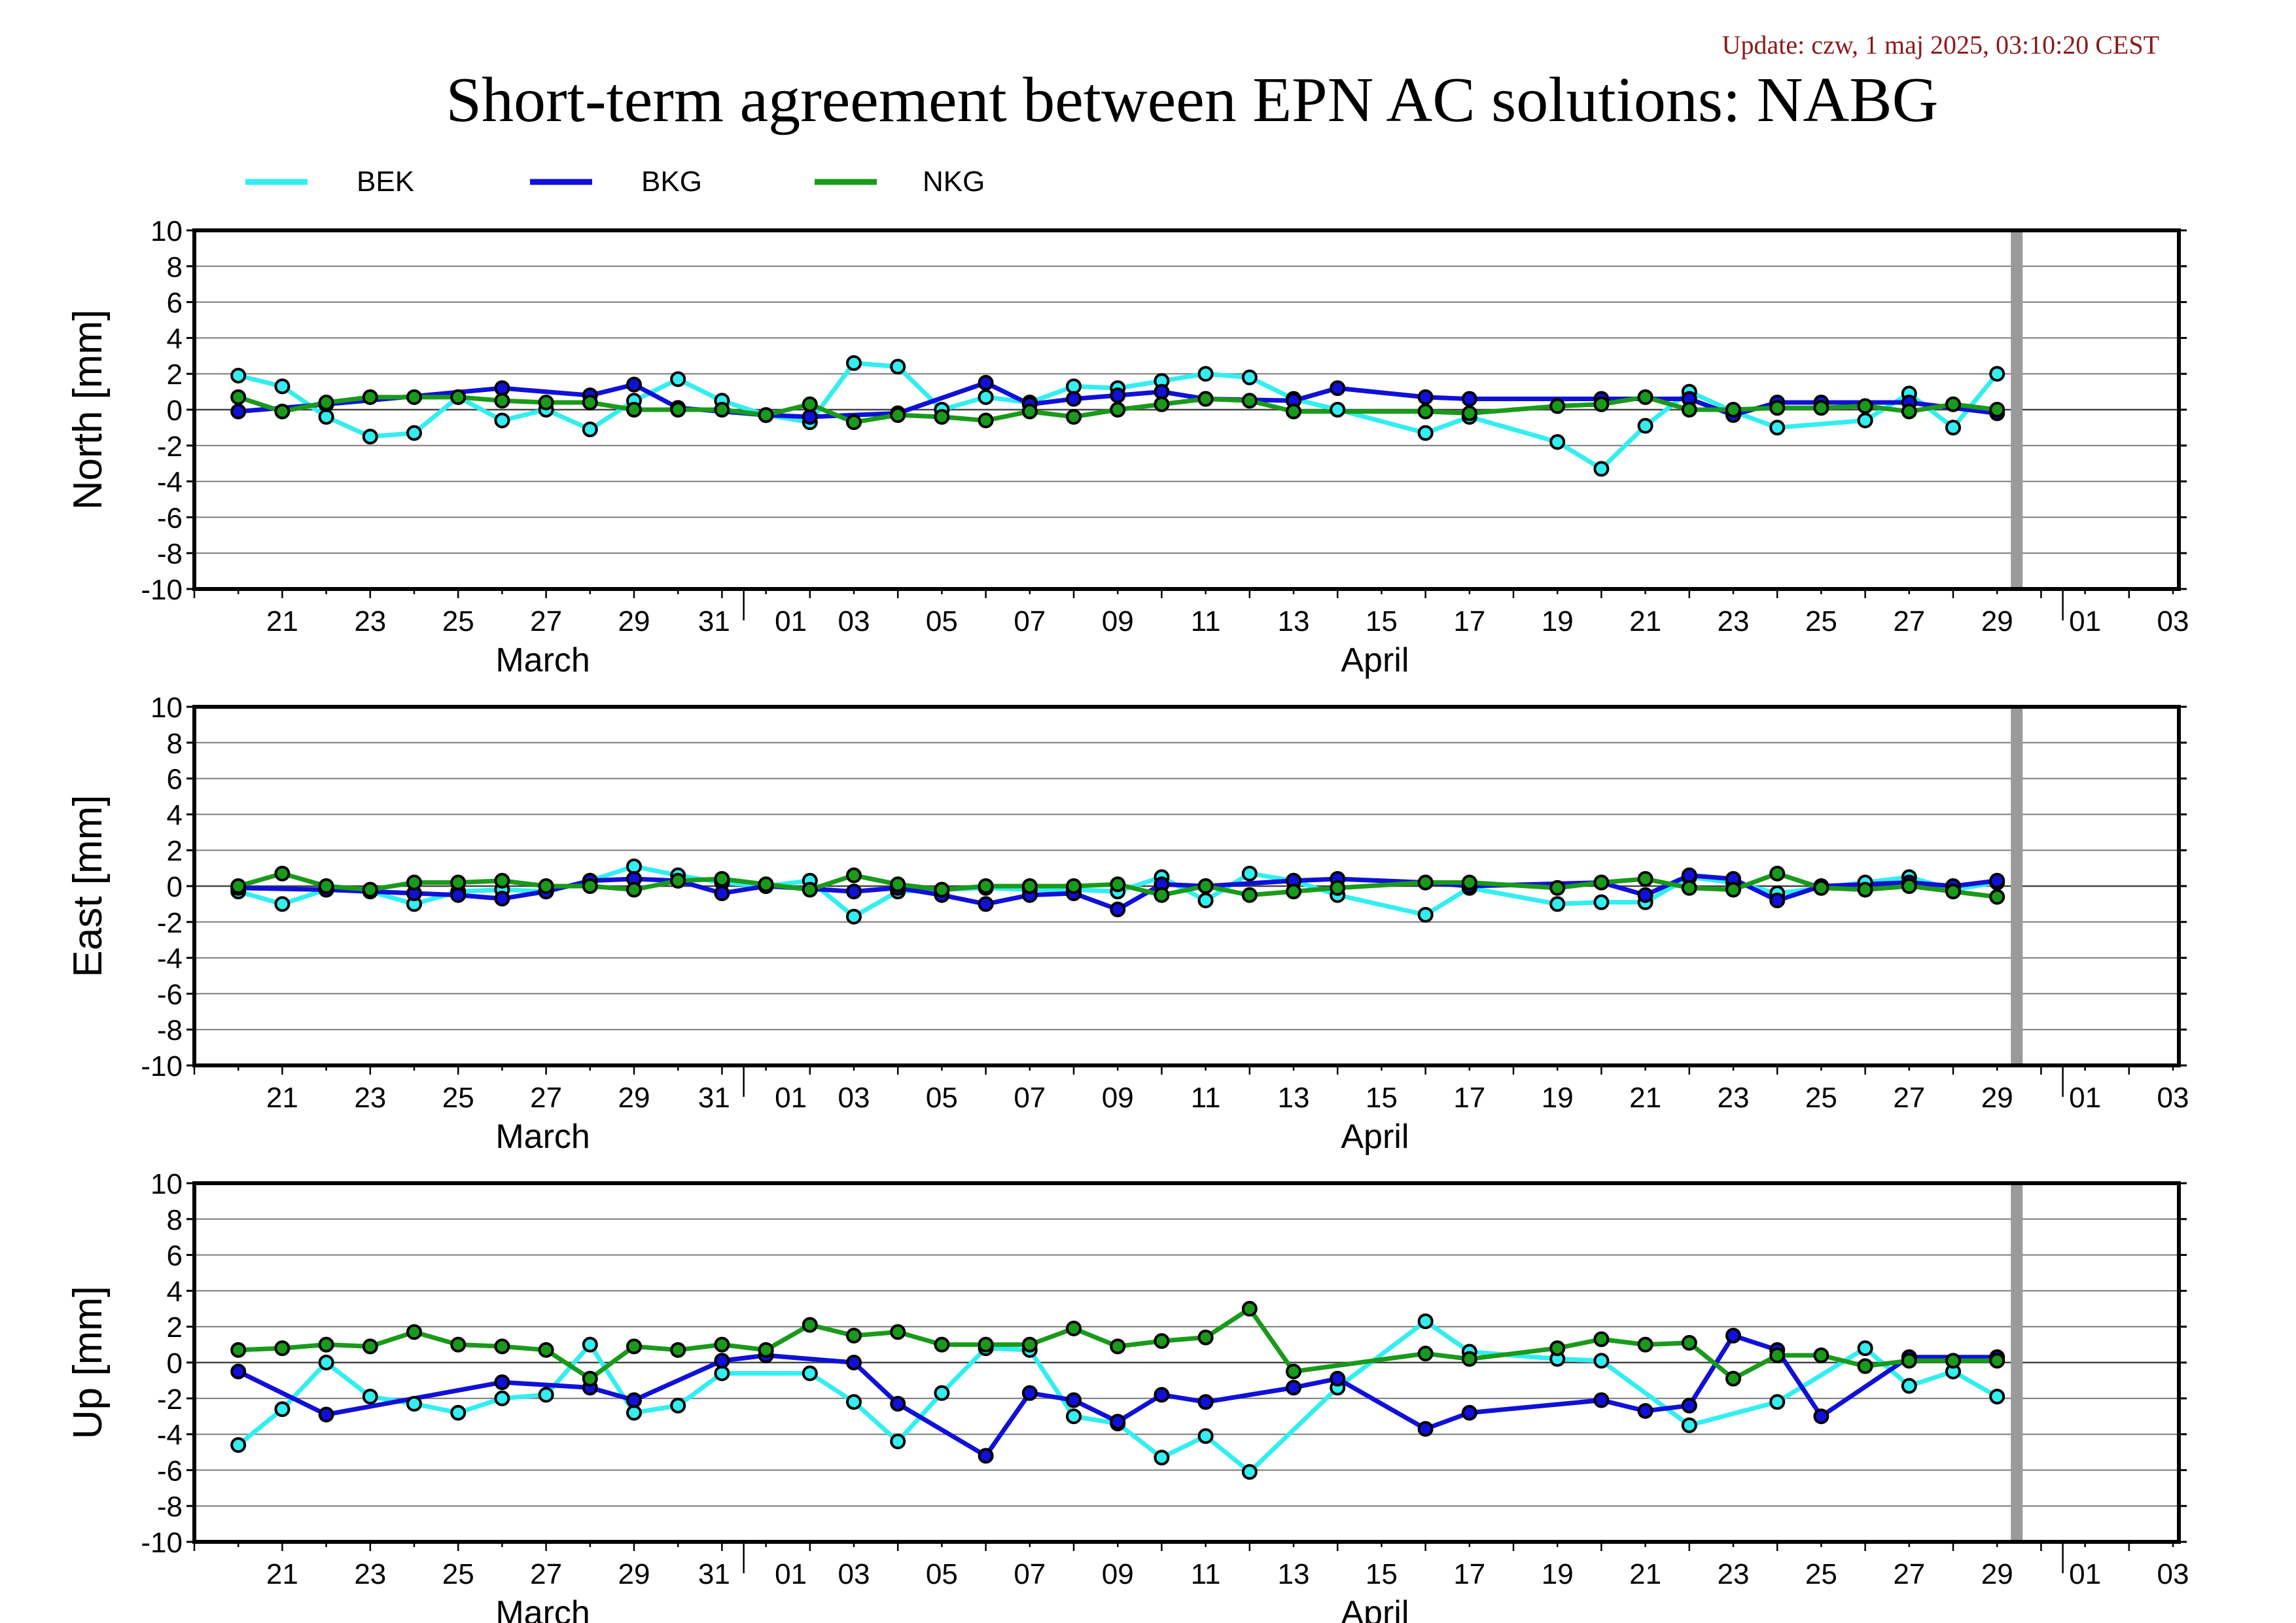 This screenshot has width=2296, height=1623. Describe the element at coordinates (942, 621) in the screenshot. I see `x-tick-label: 05` at that location.